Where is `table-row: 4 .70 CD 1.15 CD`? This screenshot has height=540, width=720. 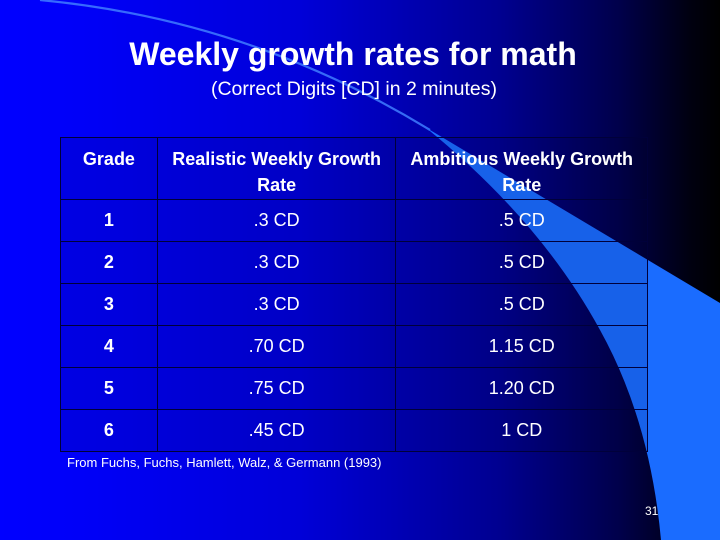 table-row: 4 .70 CD 1.15 CD is located at coordinates (354, 346).